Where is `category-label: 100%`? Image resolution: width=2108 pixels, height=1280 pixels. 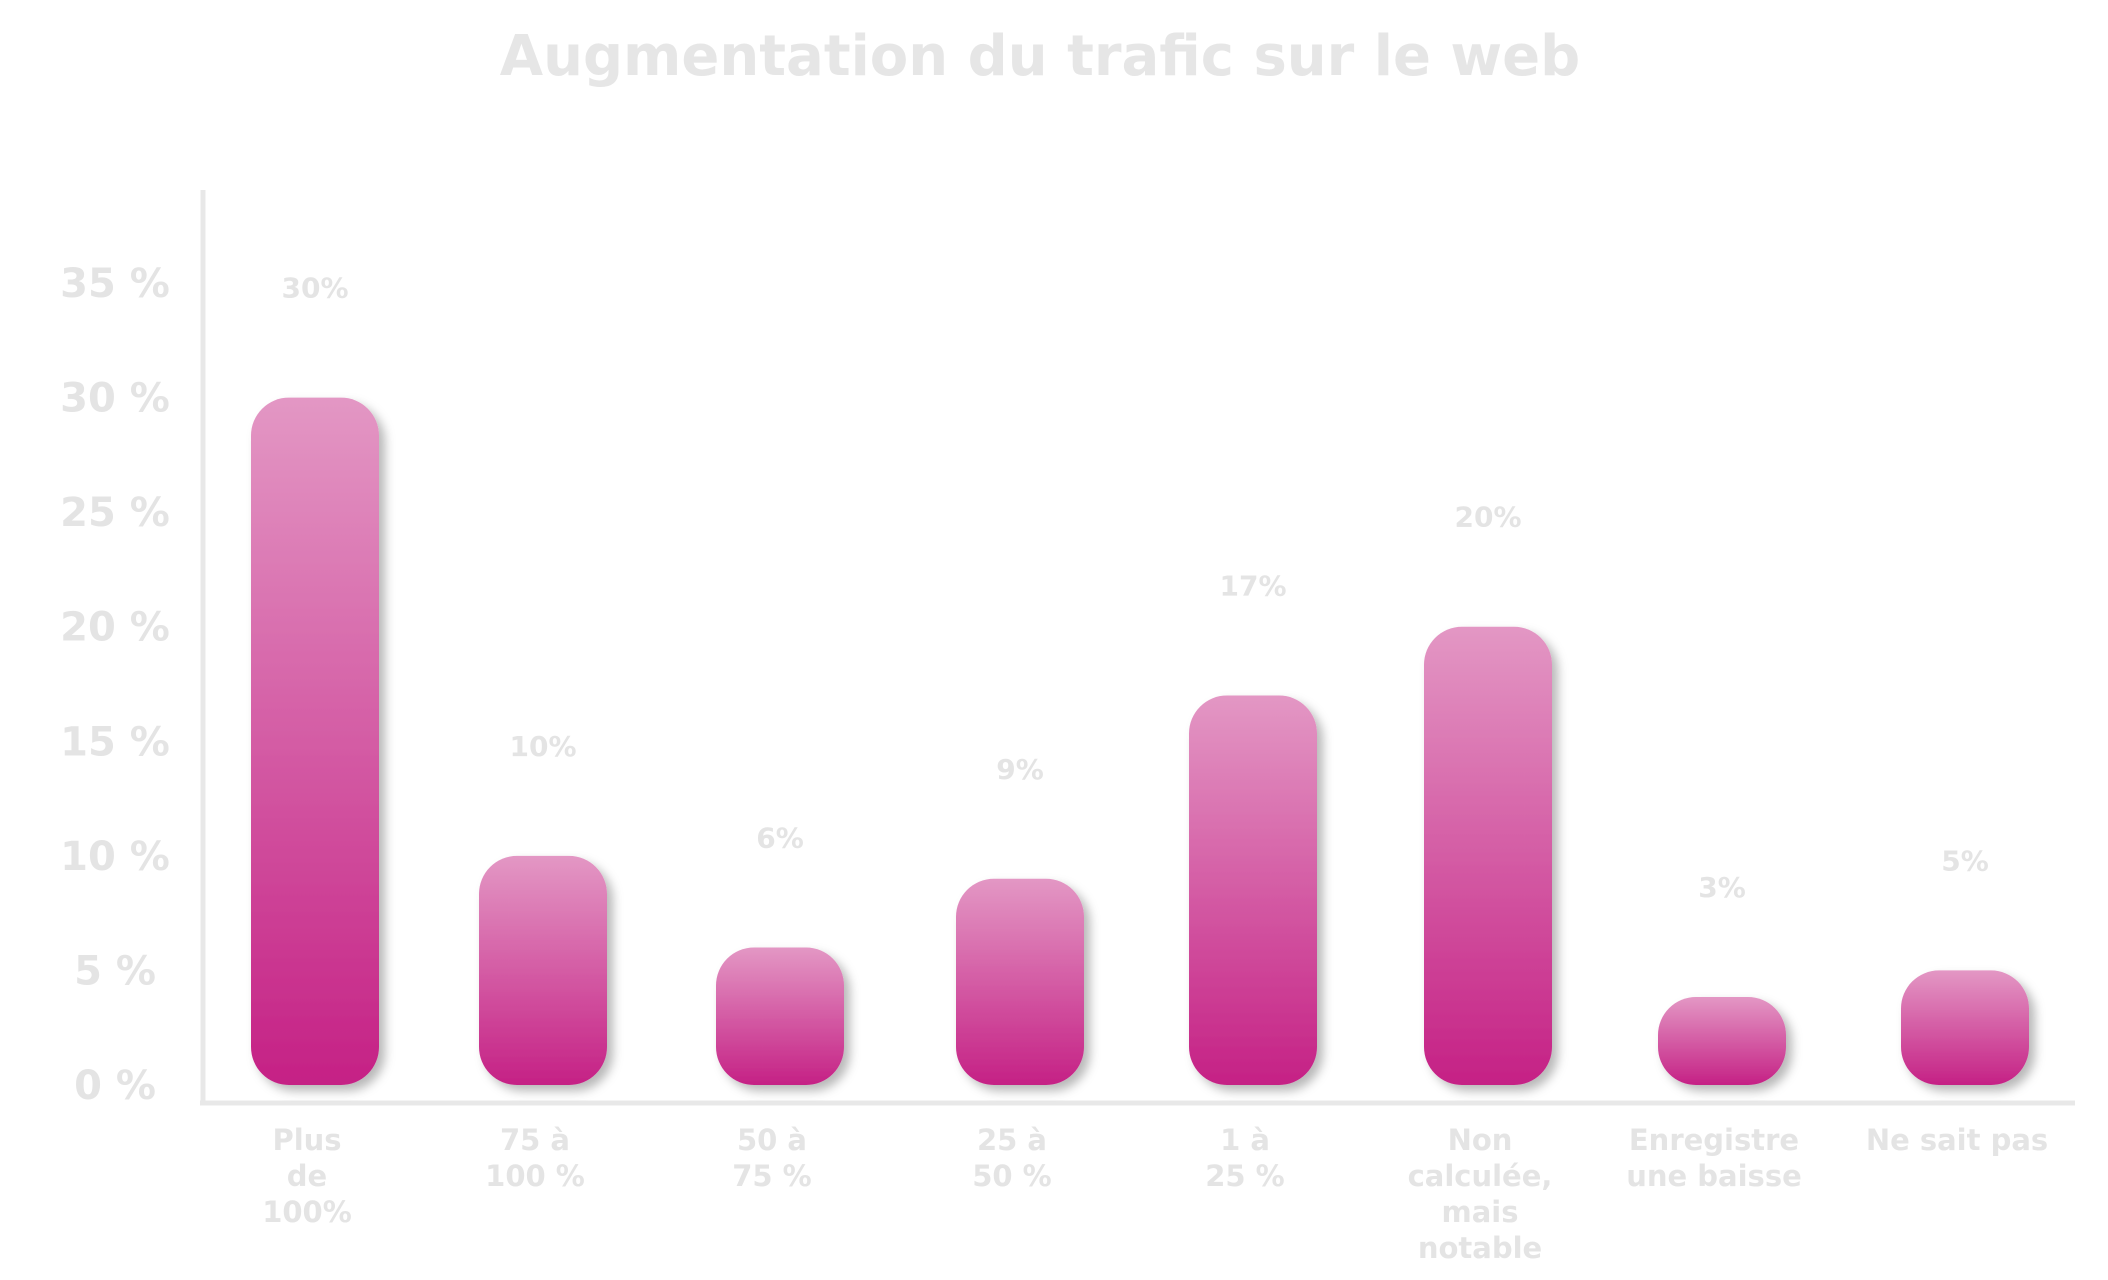 category-label: 100% is located at coordinates (307, 1212).